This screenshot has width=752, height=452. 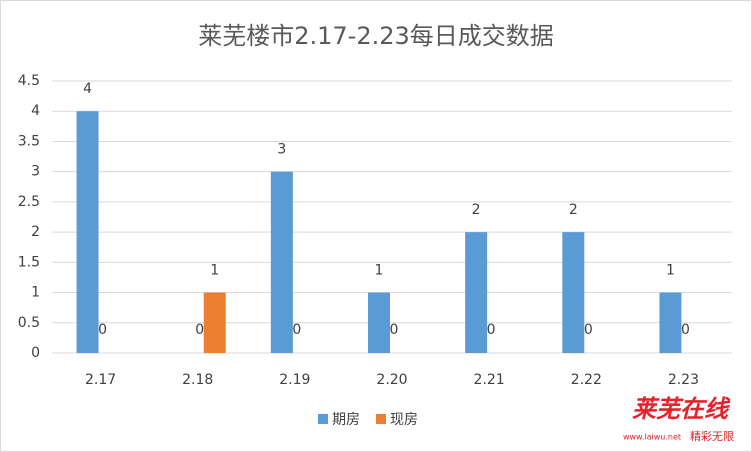 What do you see at coordinates (281, 150) in the screenshot?
I see `data-label: 3` at bounding box center [281, 150].